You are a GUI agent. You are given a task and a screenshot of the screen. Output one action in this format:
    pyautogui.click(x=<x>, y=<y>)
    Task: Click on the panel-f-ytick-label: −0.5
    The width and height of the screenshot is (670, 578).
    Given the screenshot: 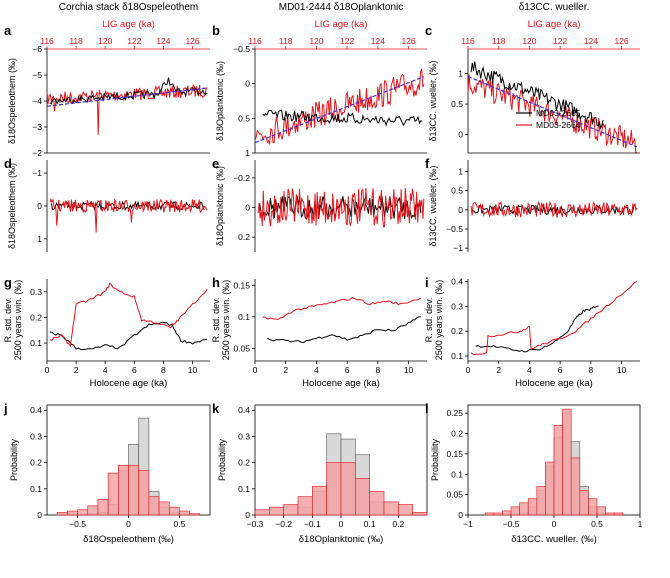 What is the action you would take?
    pyautogui.click(x=454, y=229)
    